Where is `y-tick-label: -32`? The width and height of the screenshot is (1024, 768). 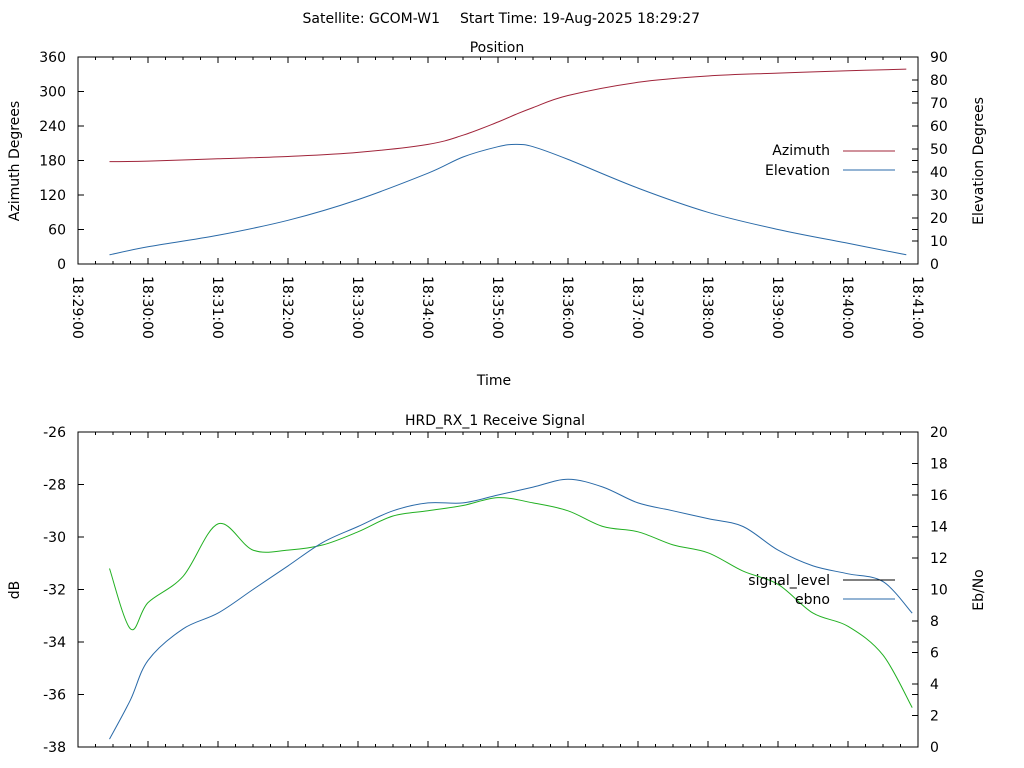
y-tick-label: -32 is located at coordinates (54, 591).